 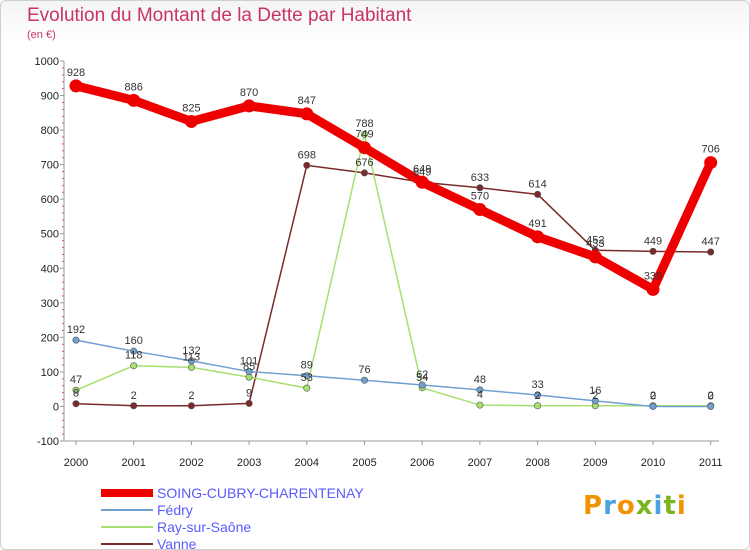 What do you see at coordinates (364, 370) in the screenshot?
I see `data-label: 76` at bounding box center [364, 370].